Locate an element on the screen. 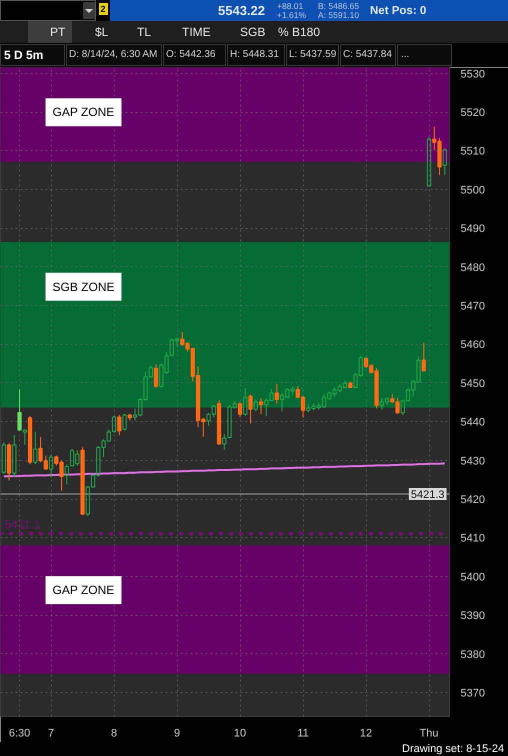  x-tick-label: 9 is located at coordinates (177, 734).